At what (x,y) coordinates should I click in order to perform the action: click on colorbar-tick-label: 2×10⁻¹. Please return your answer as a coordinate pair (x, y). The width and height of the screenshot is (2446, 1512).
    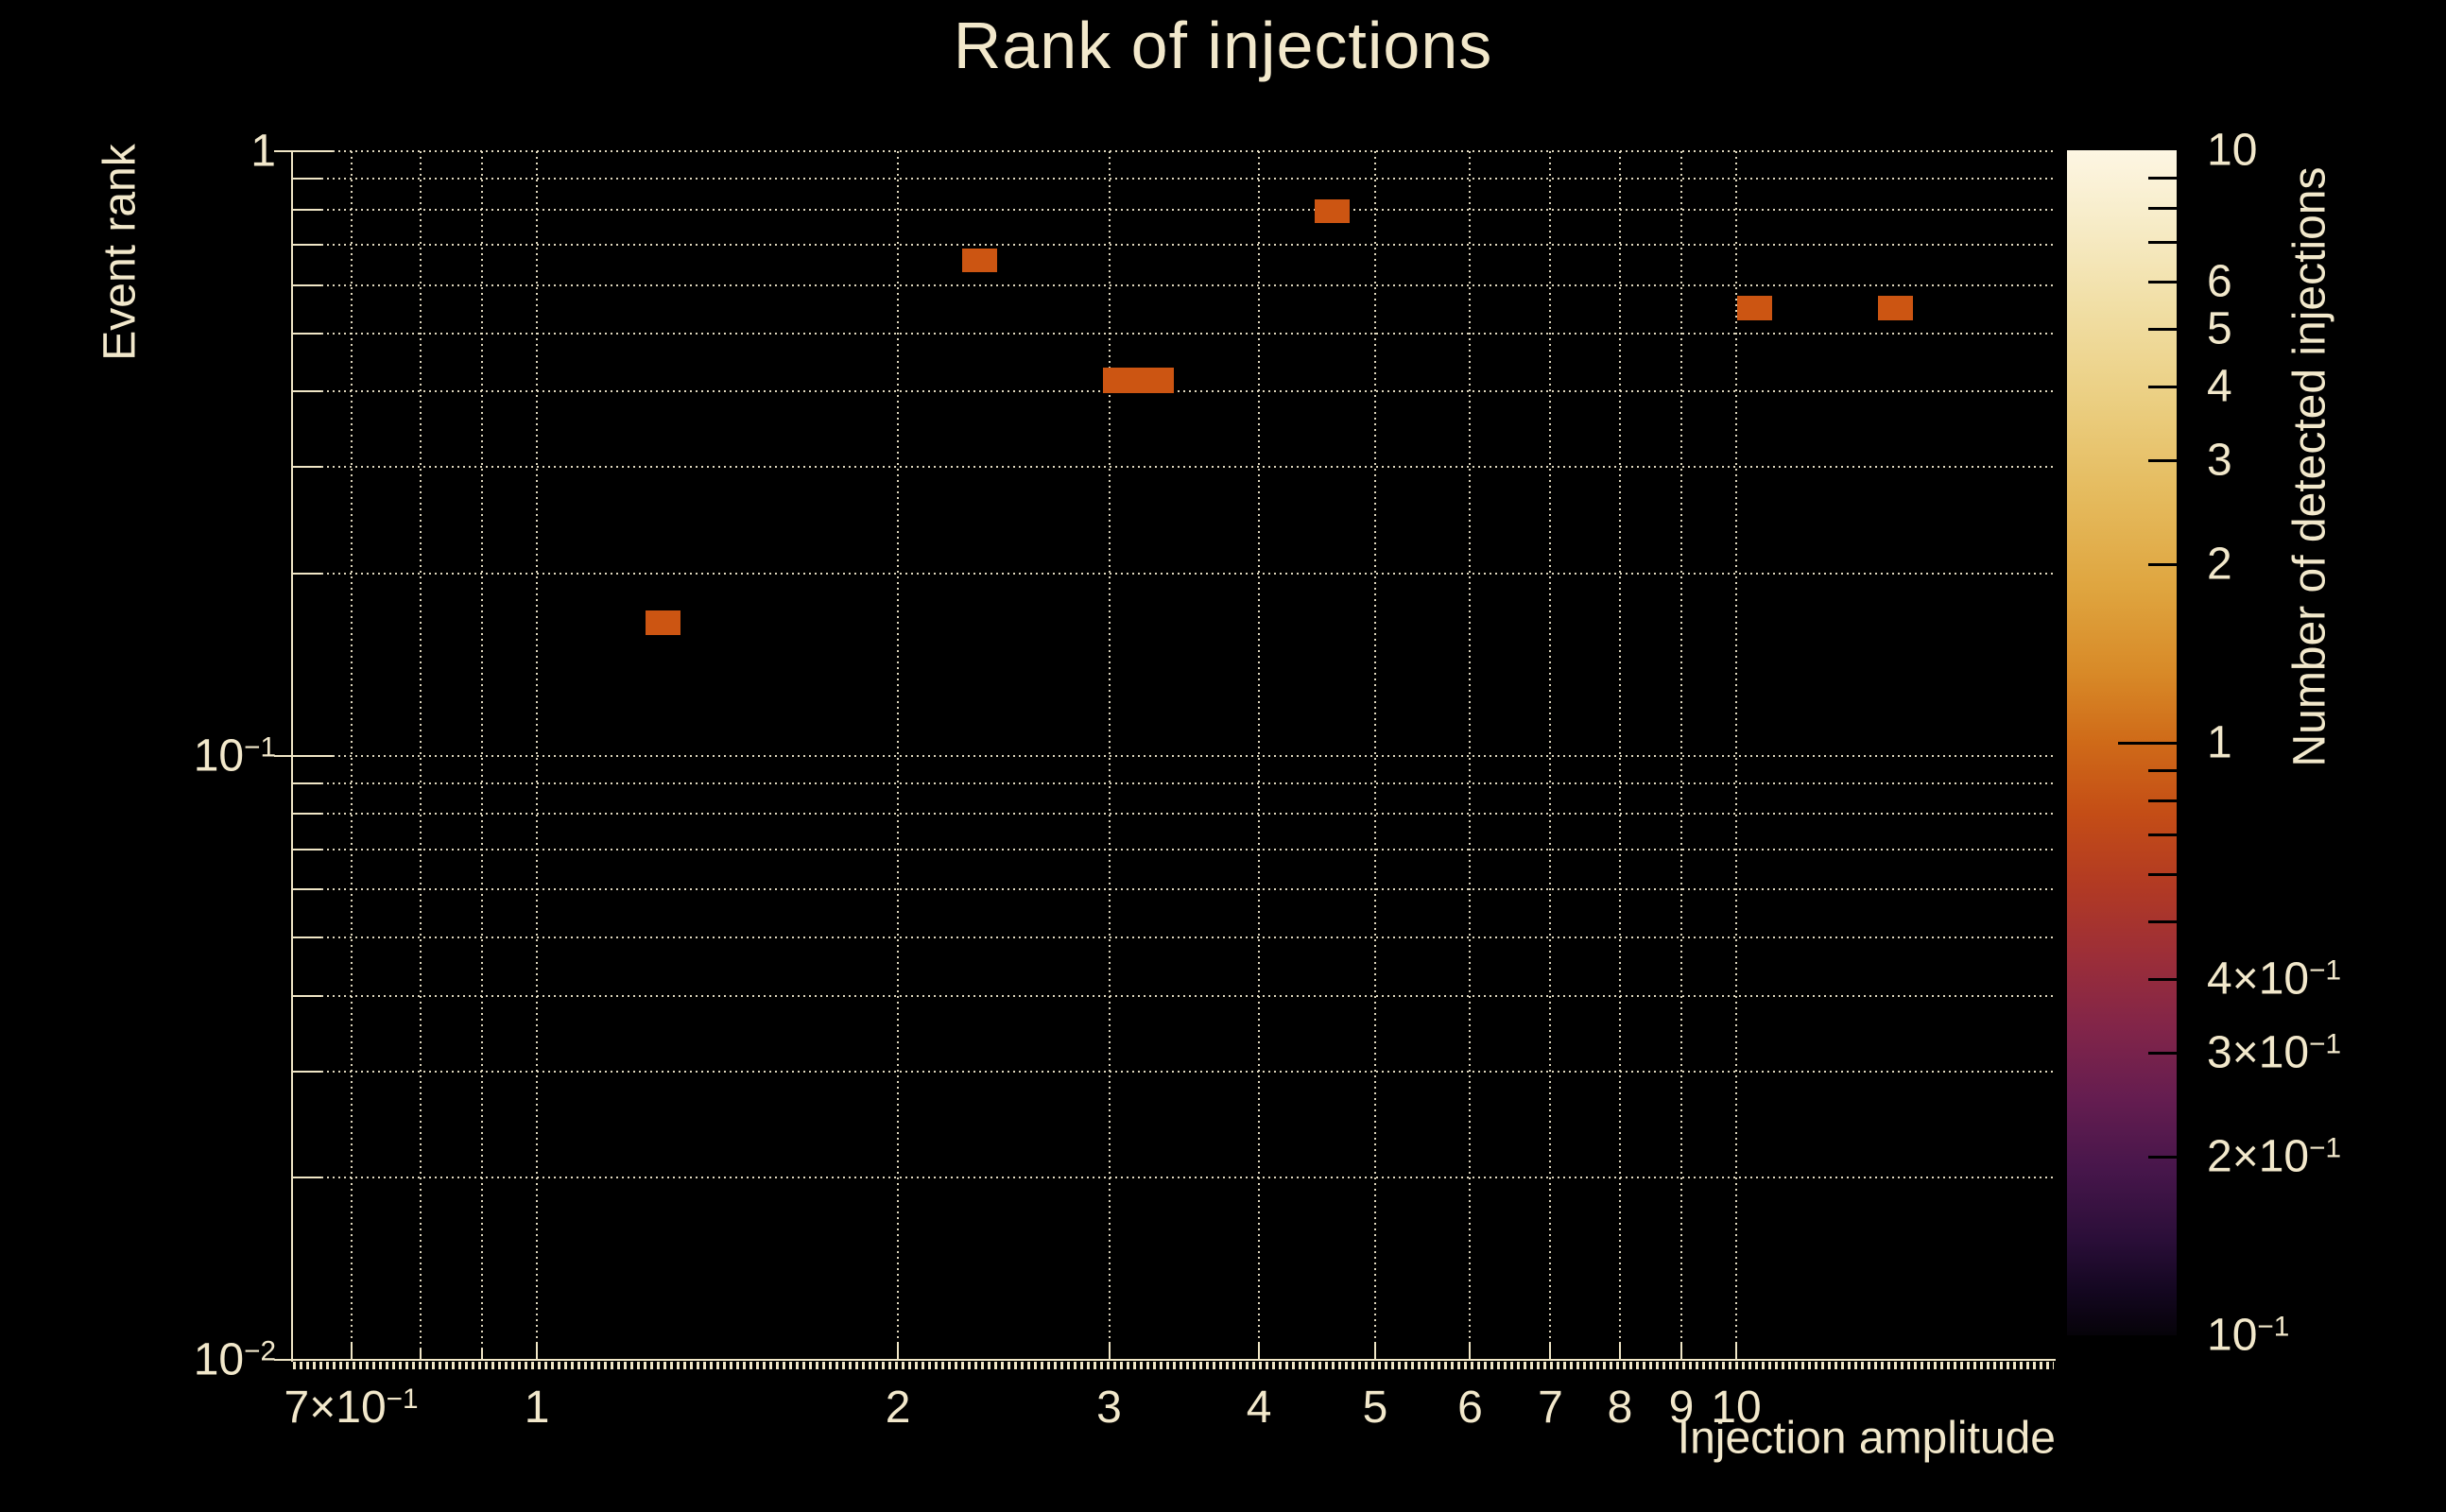
    Looking at the image, I should click on (2274, 1156).